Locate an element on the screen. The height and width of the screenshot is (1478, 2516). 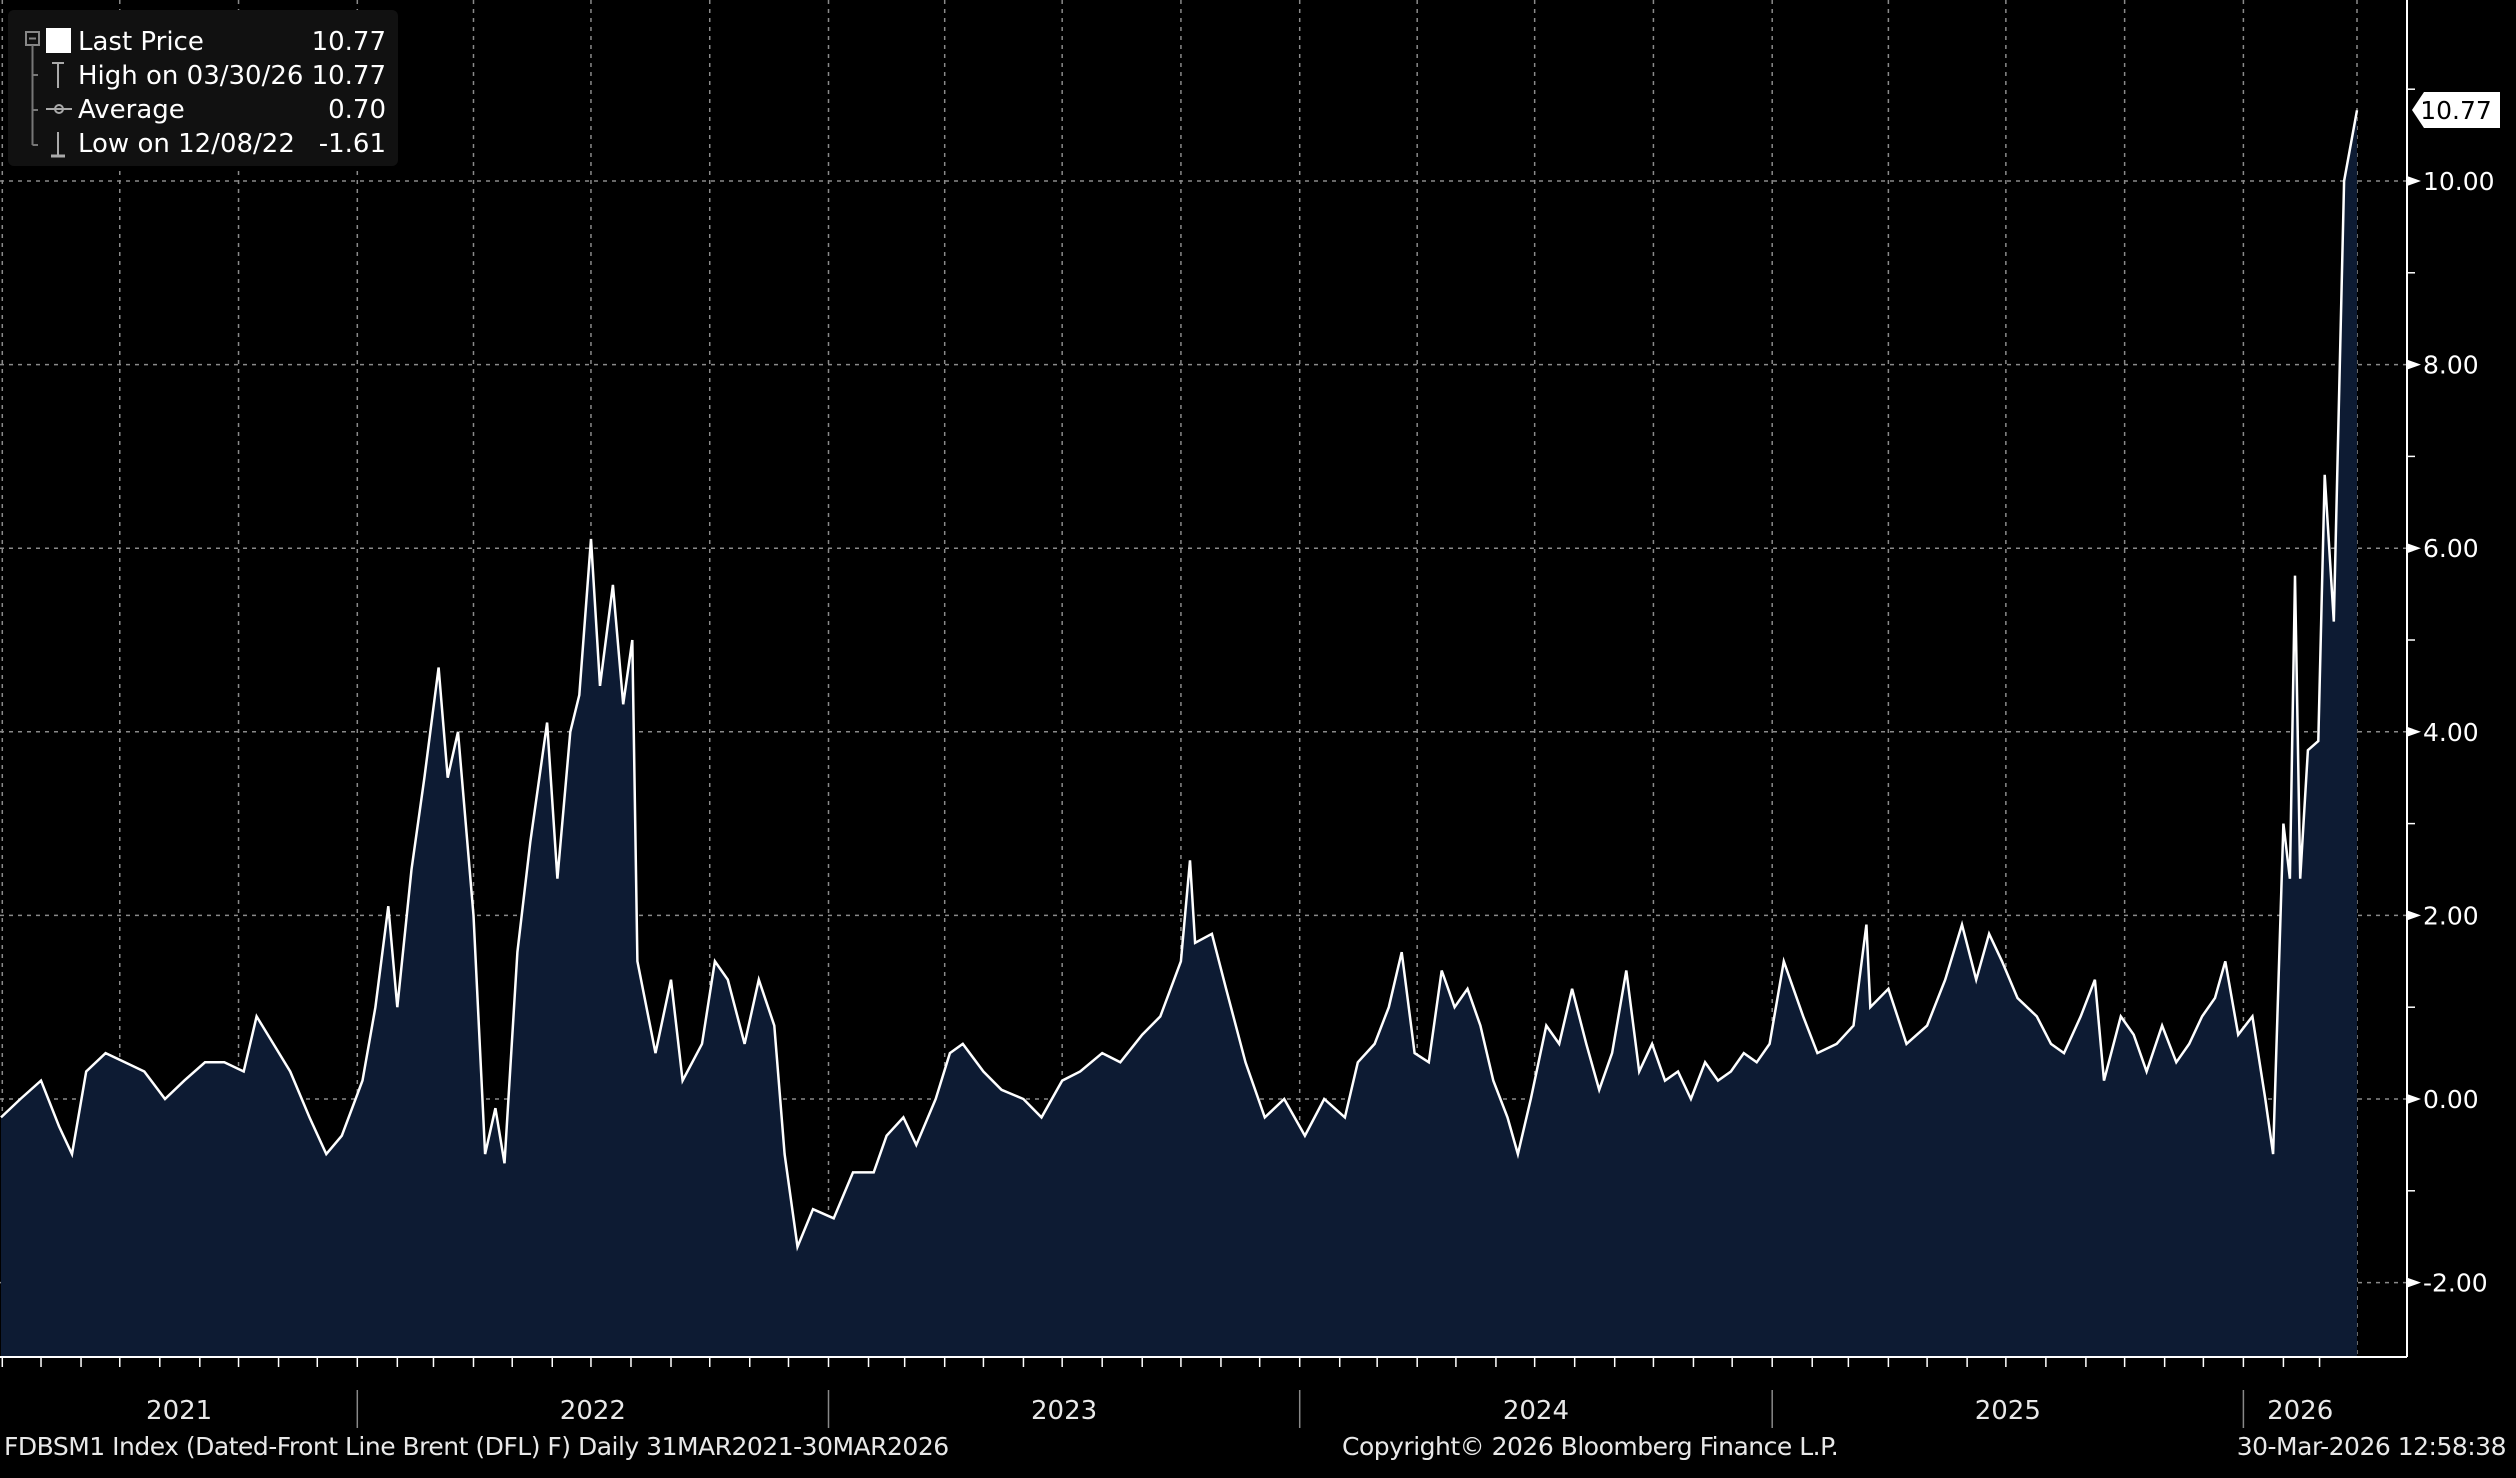
legend-tree-icon is located at coordinates (48, 93).